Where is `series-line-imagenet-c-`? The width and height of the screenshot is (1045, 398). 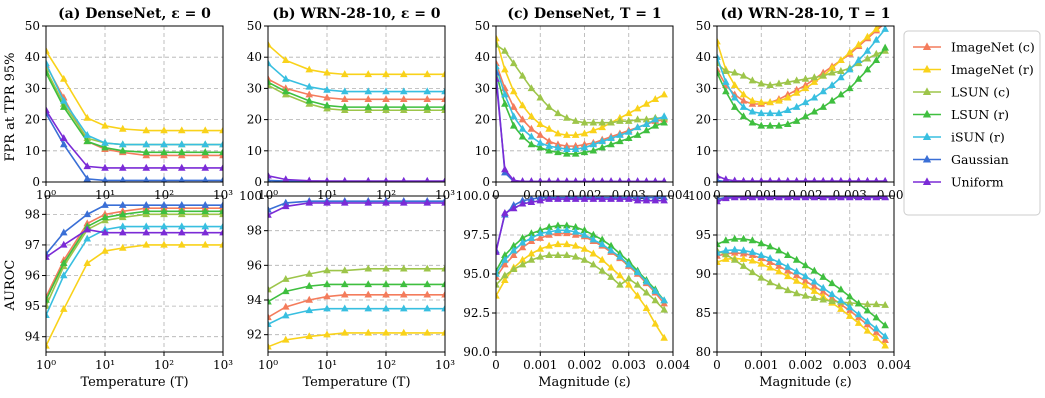 series-line-imagenet-c- is located at coordinates (356, 306).